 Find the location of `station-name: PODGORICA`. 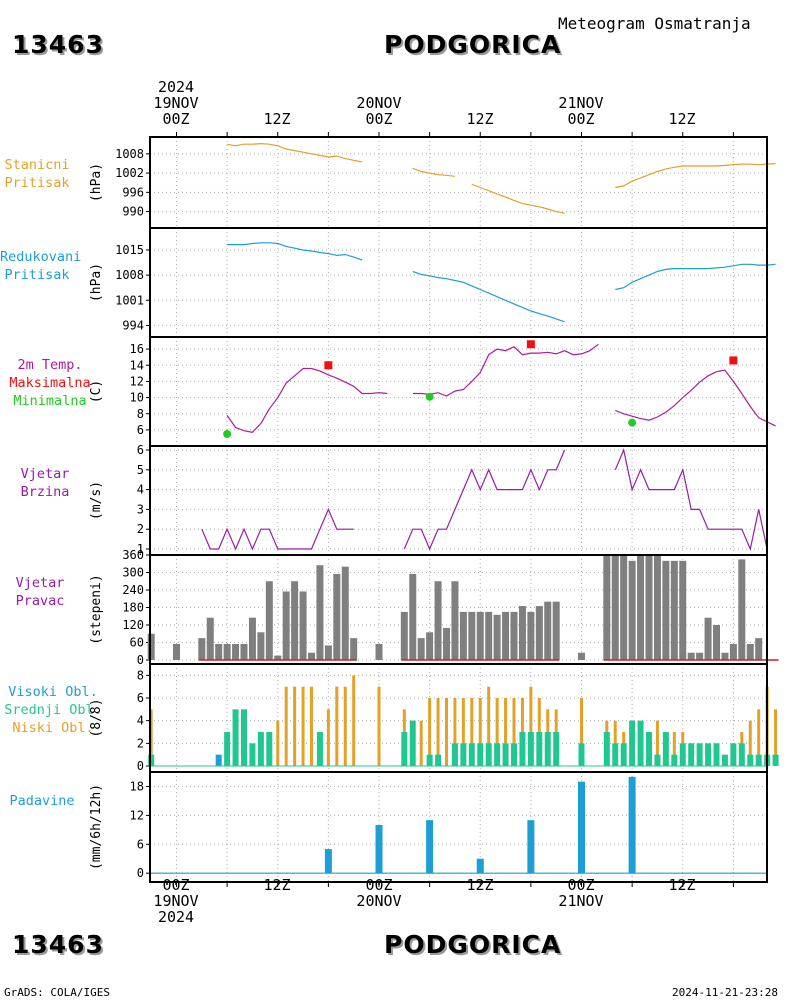

station-name: PODGORICA is located at coordinates (473, 44).